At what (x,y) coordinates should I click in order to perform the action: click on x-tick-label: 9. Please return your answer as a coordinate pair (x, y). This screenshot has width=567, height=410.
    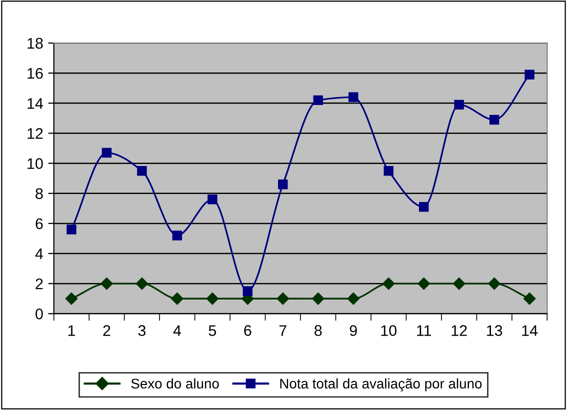
    Looking at the image, I should click on (353, 330).